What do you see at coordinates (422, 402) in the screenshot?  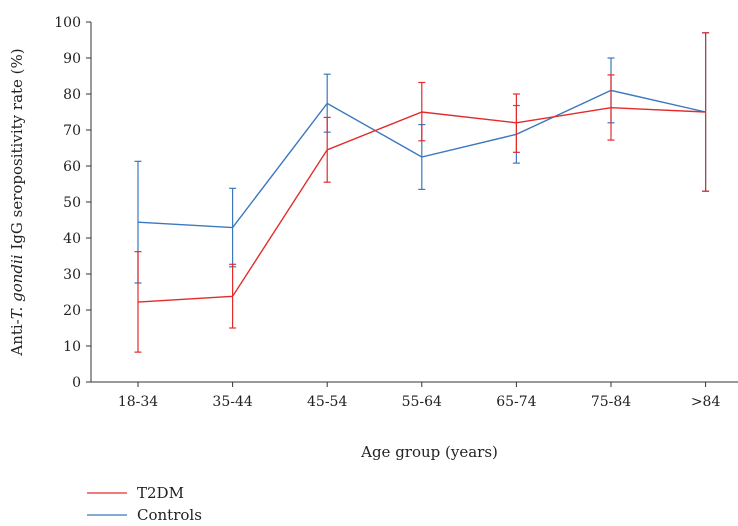 I see `x-tick-label: 55-64` at bounding box center [422, 402].